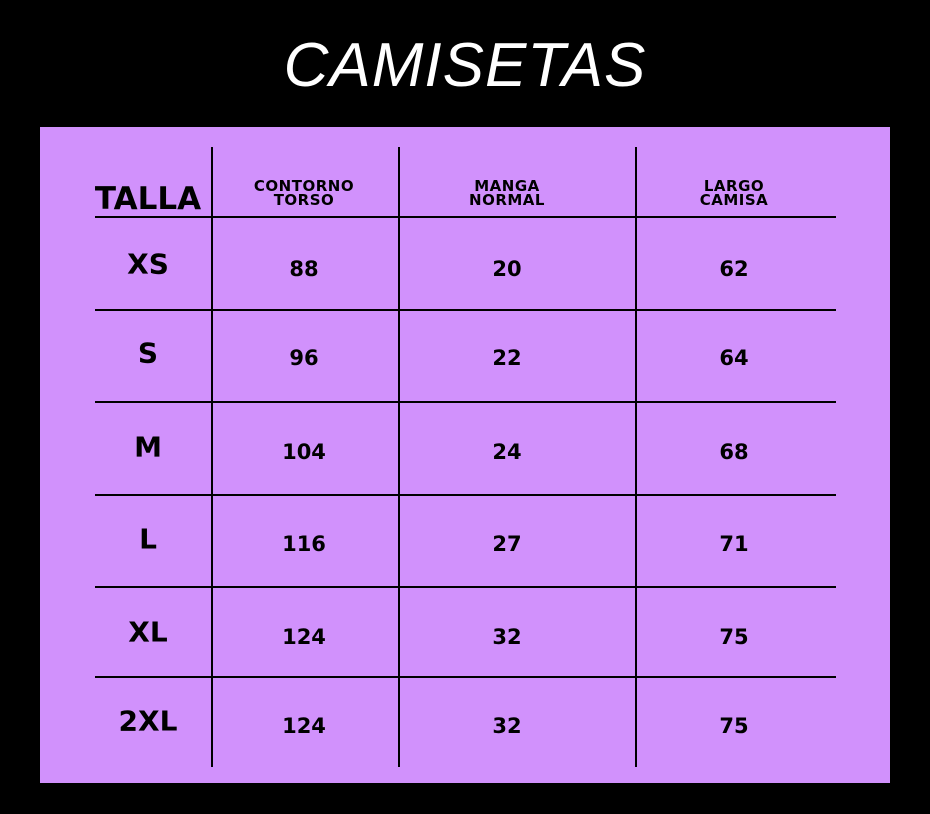  Describe the element at coordinates (304, 269) in the screenshot. I see `table-cell: 88` at that location.